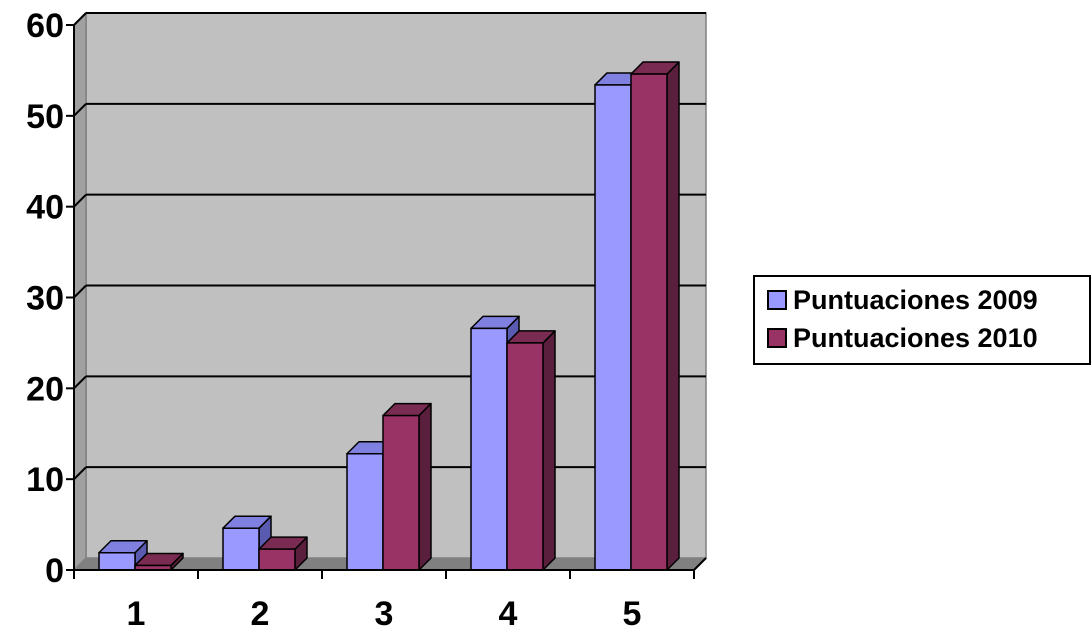 The image size is (1091, 630). I want to click on y-tick-label: 30, so click(45, 299).